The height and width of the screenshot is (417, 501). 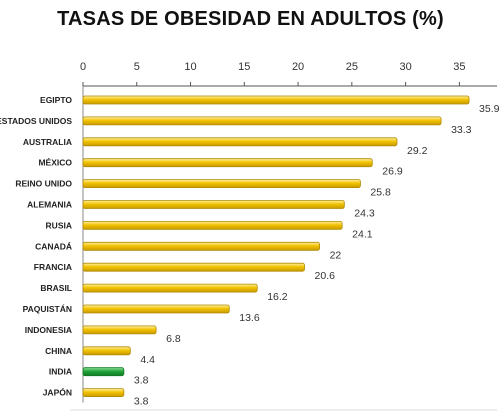 I want to click on category-label: CHINA, so click(x=58, y=351).